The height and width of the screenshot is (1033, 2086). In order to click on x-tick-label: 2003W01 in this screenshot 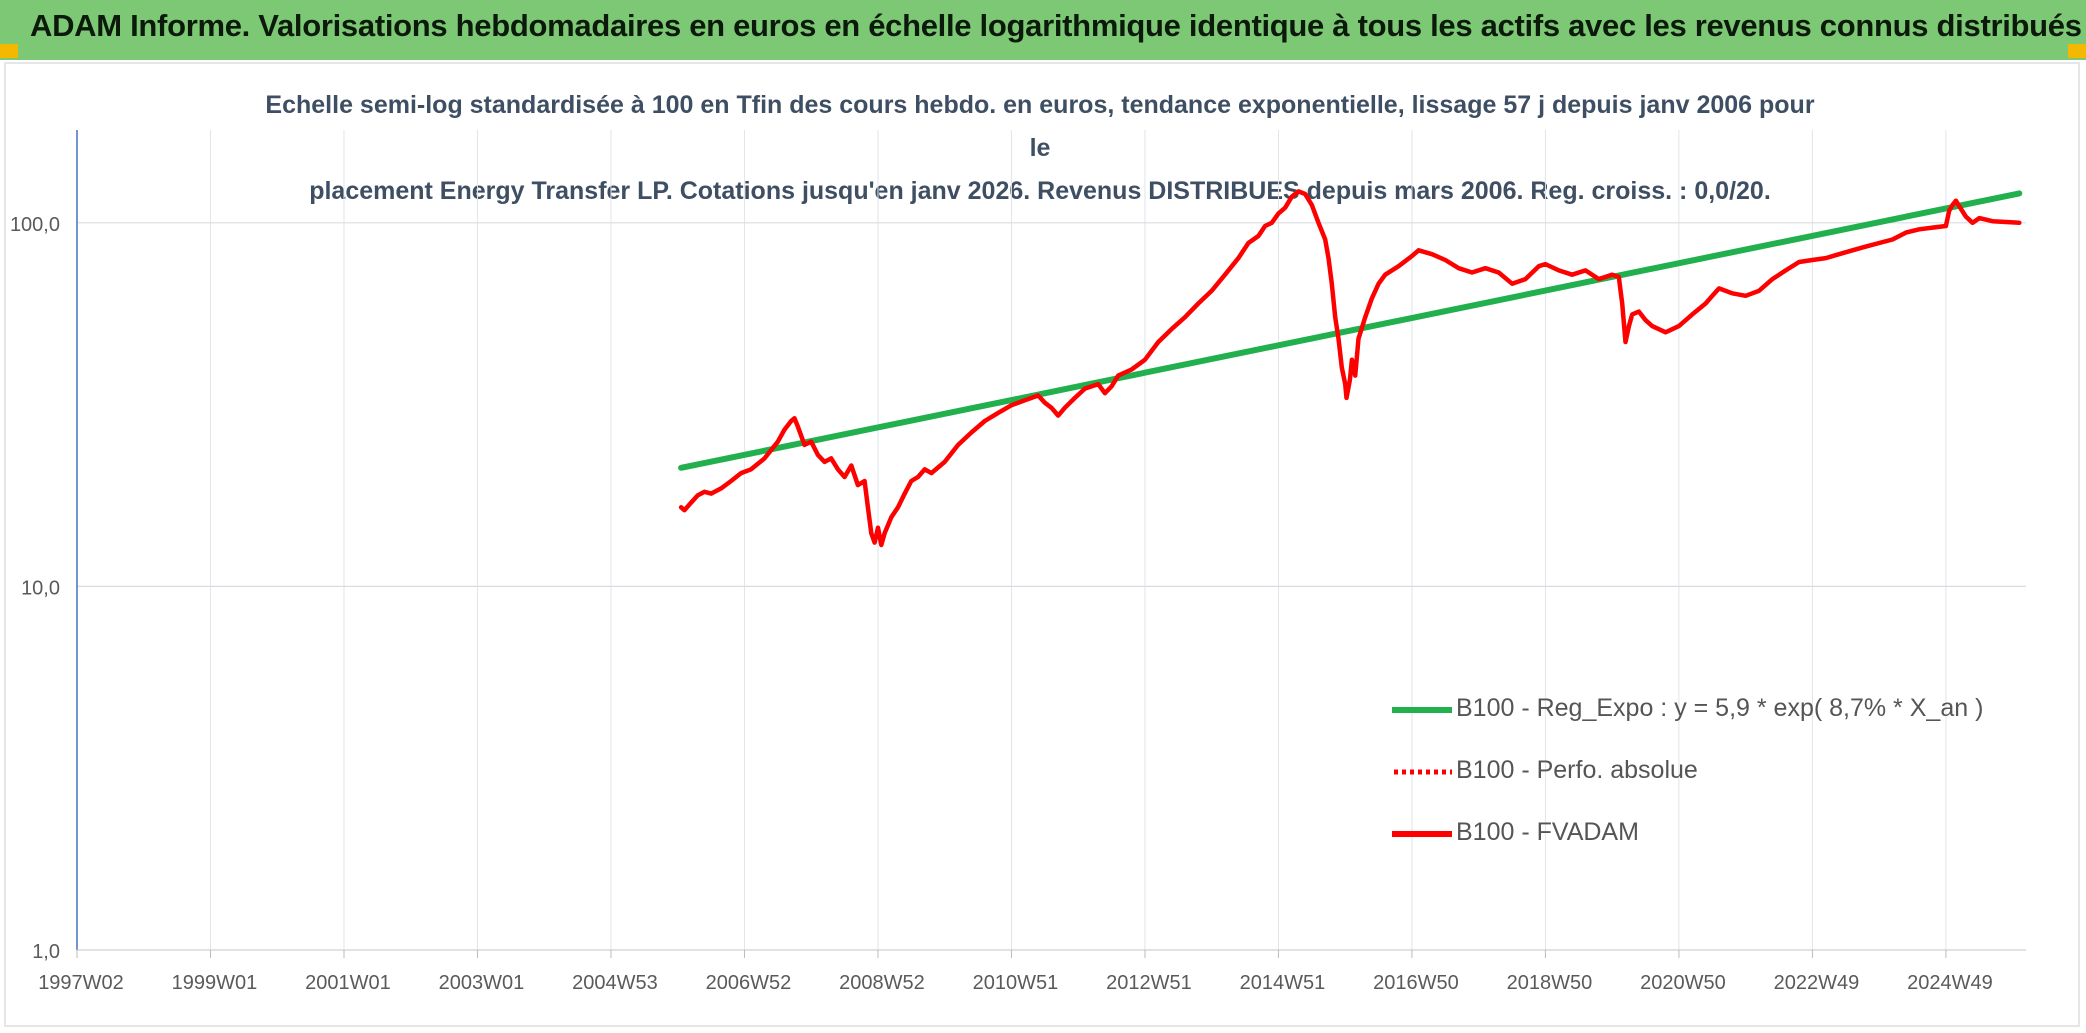, I will do `click(482, 983)`.